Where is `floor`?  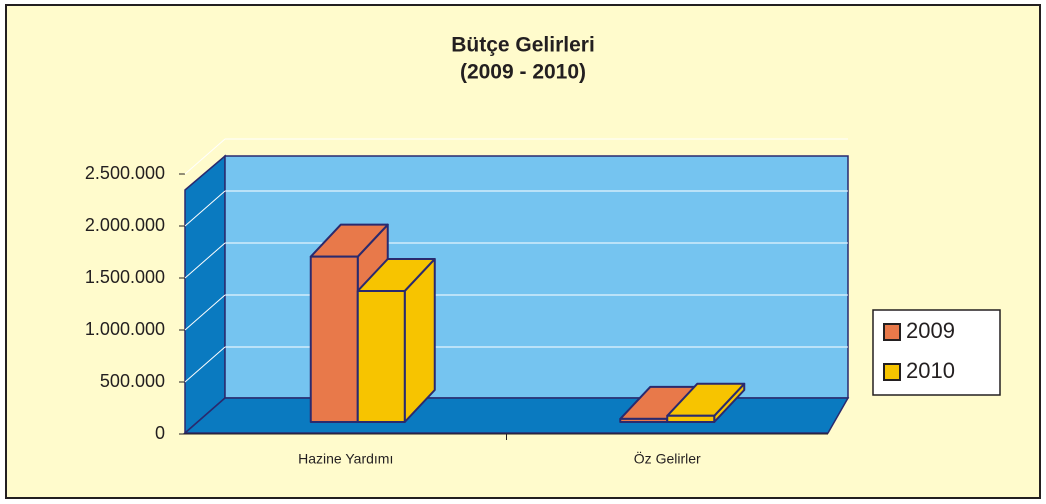 floor is located at coordinates (516, 415).